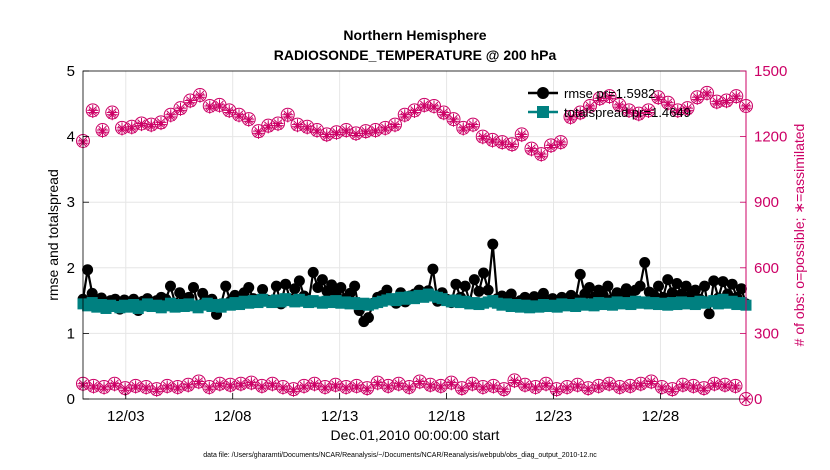 The image size is (830, 470). What do you see at coordinates (414, 35) in the screenshot?
I see `chart-title-line1: Northern Hemisphere` at bounding box center [414, 35].